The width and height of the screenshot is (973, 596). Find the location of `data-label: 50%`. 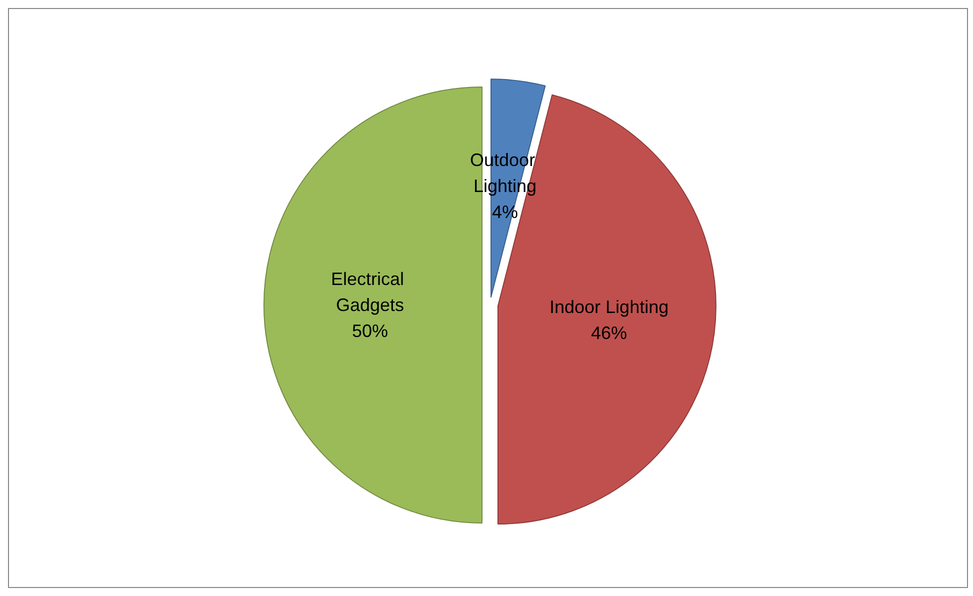

data-label: 50% is located at coordinates (370, 331).